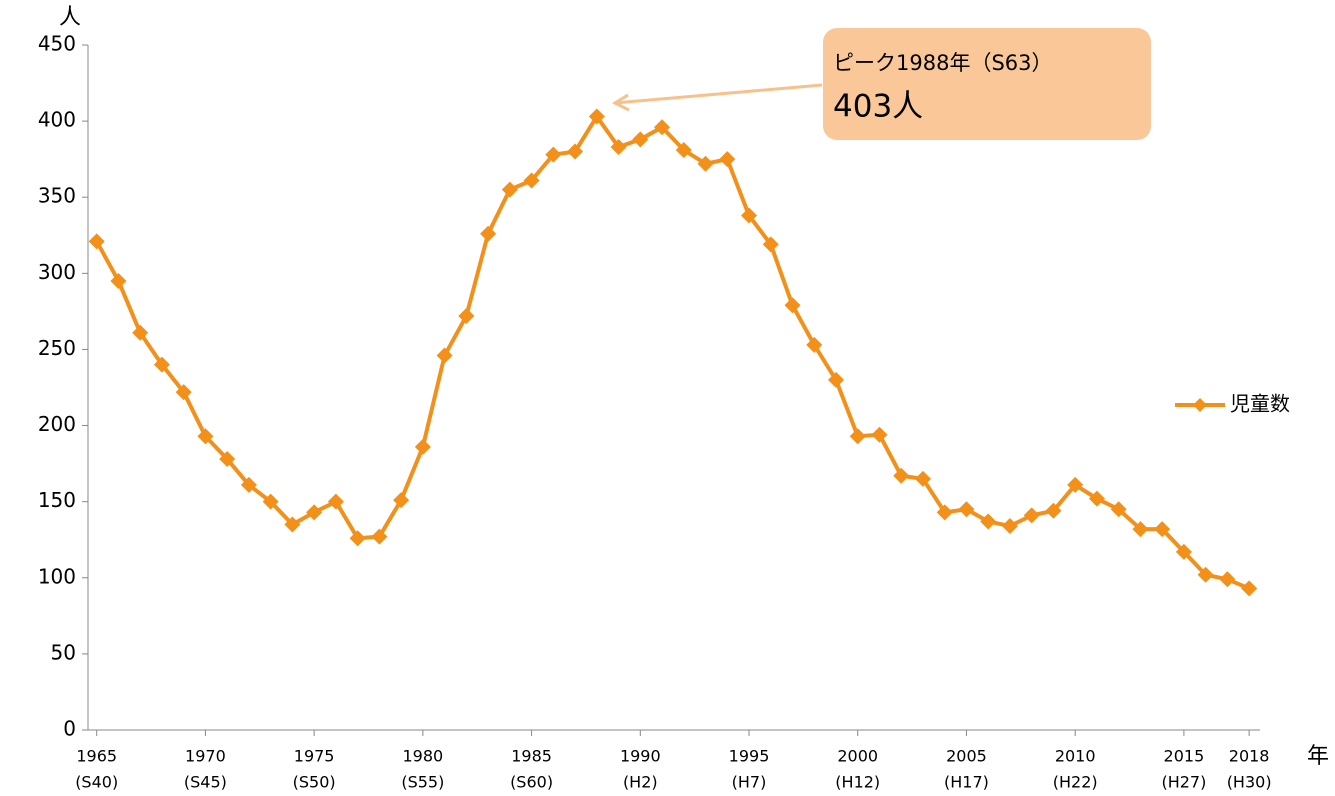 Image resolution: width=1335 pixels, height=796 pixels. I want to click on y-tick-label: 50, so click(63, 652).